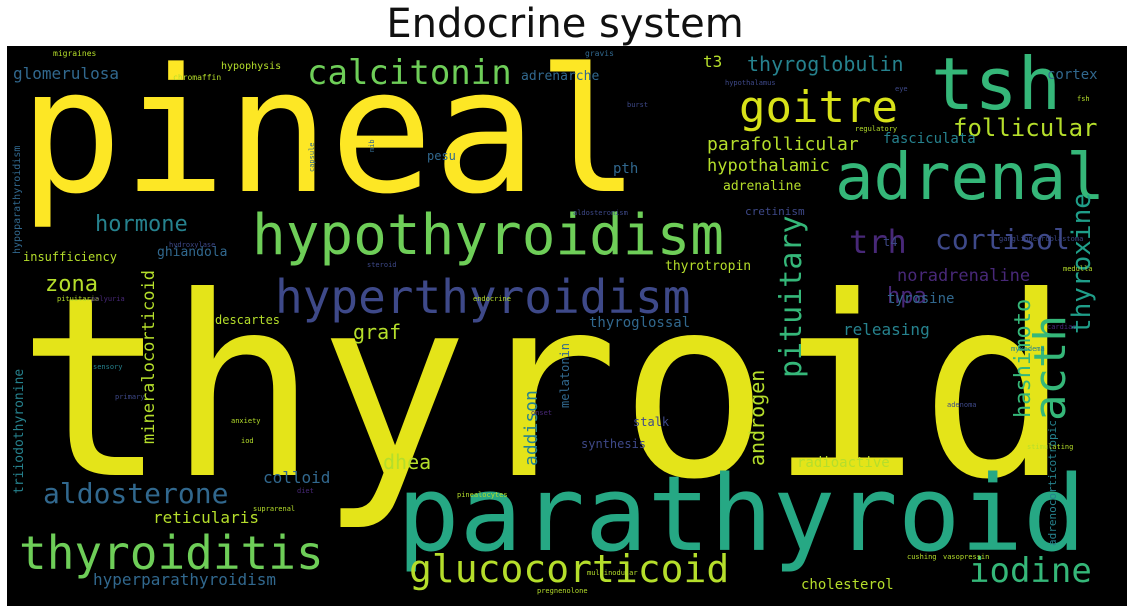 This screenshot has width=1130, height=612. Describe the element at coordinates (614, 444) in the screenshot. I see `cloud-word-synthesis: synthesis` at that location.